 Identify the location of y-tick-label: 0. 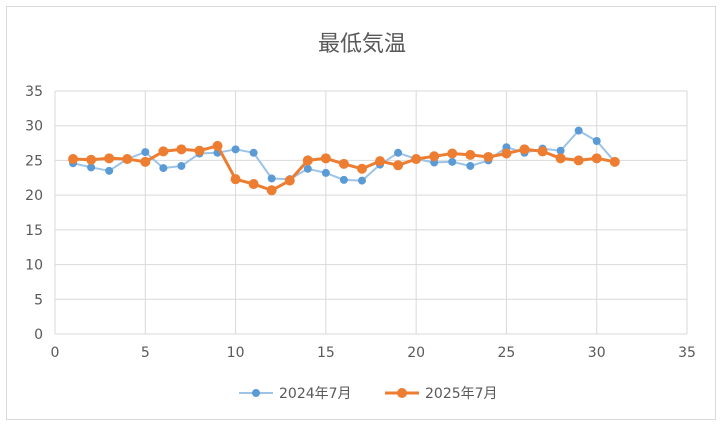
(38, 335).